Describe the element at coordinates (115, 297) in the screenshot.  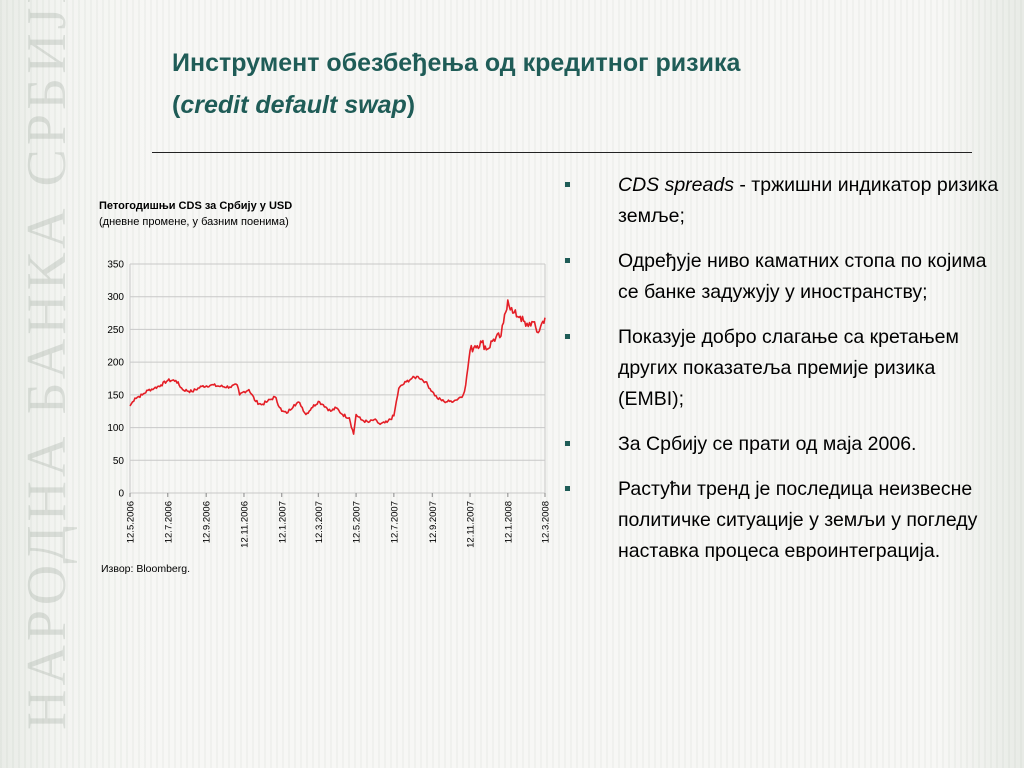
I see `y-tick-label: 300` at that location.